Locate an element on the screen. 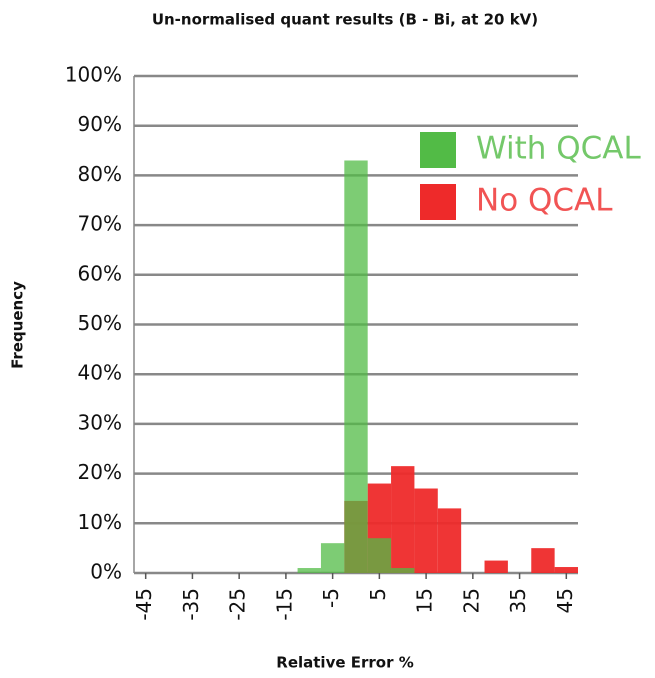 This screenshot has height=678, width=655. y-tick-label: 70% is located at coordinates (100, 224).